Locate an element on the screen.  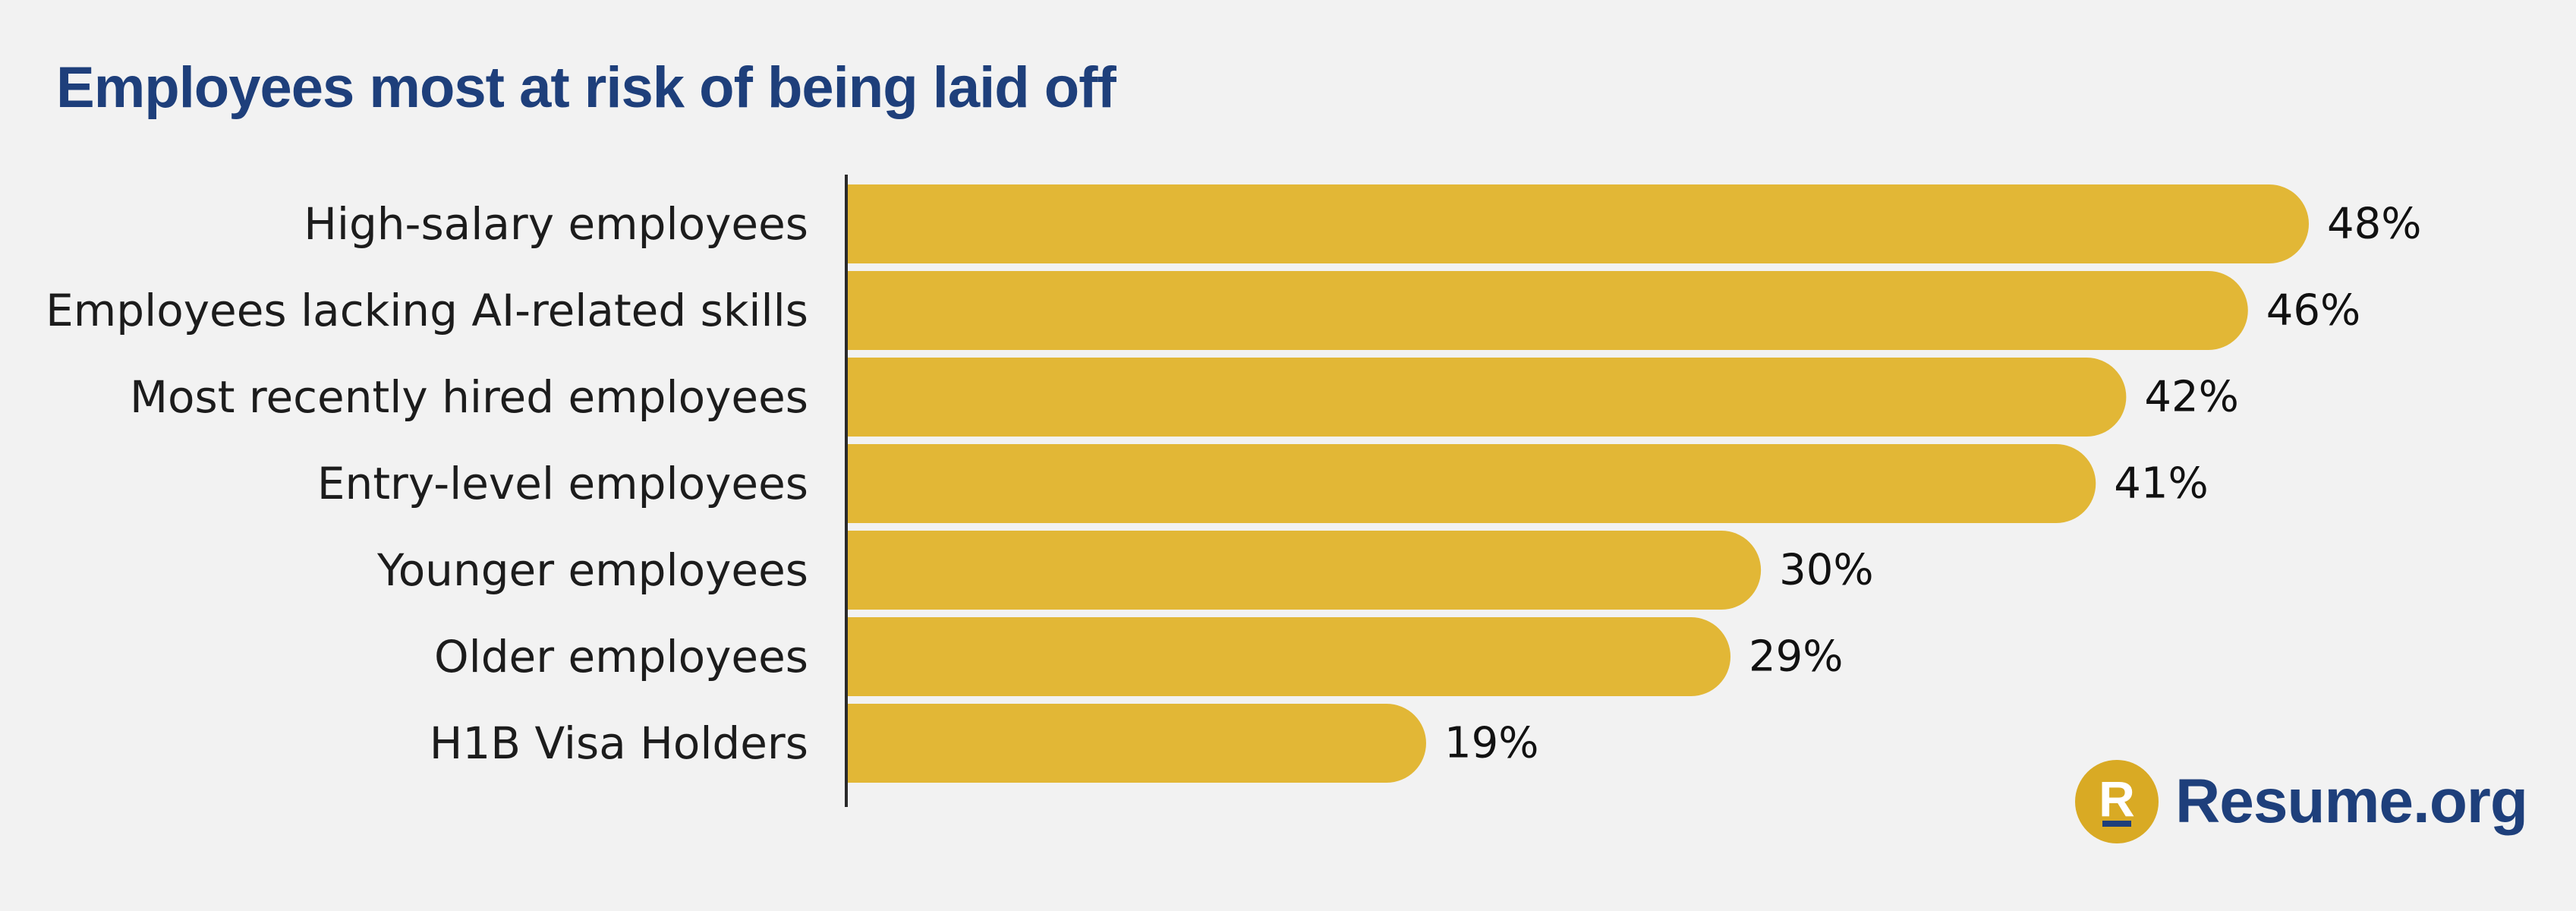
value-label-most-recently-hired-employees: 42% is located at coordinates (2191, 397).